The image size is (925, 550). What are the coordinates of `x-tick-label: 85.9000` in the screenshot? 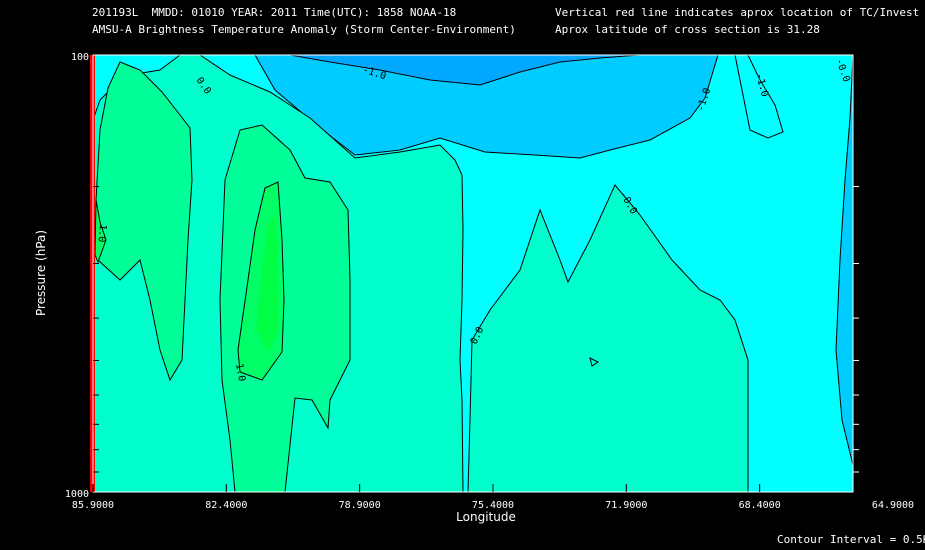 It's located at (93, 505).